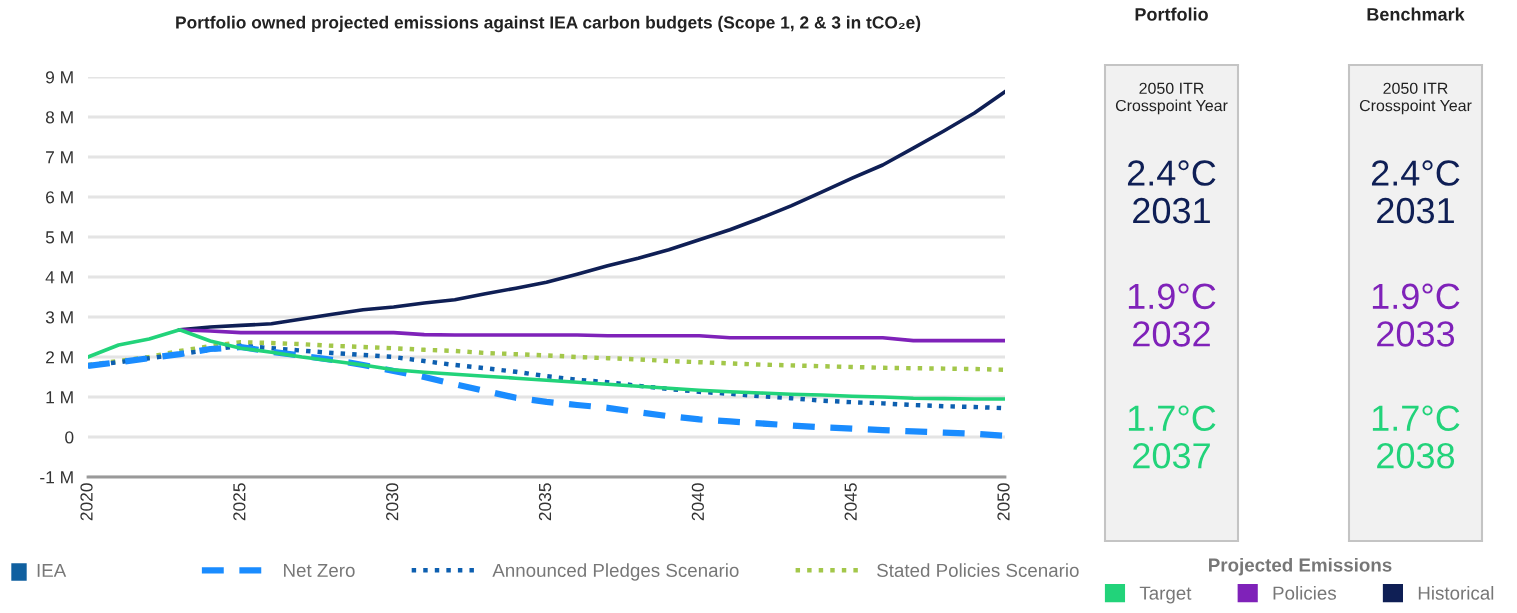 The width and height of the screenshot is (1517, 613). I want to click on text: 1.7°C 2038, so click(1416, 437).